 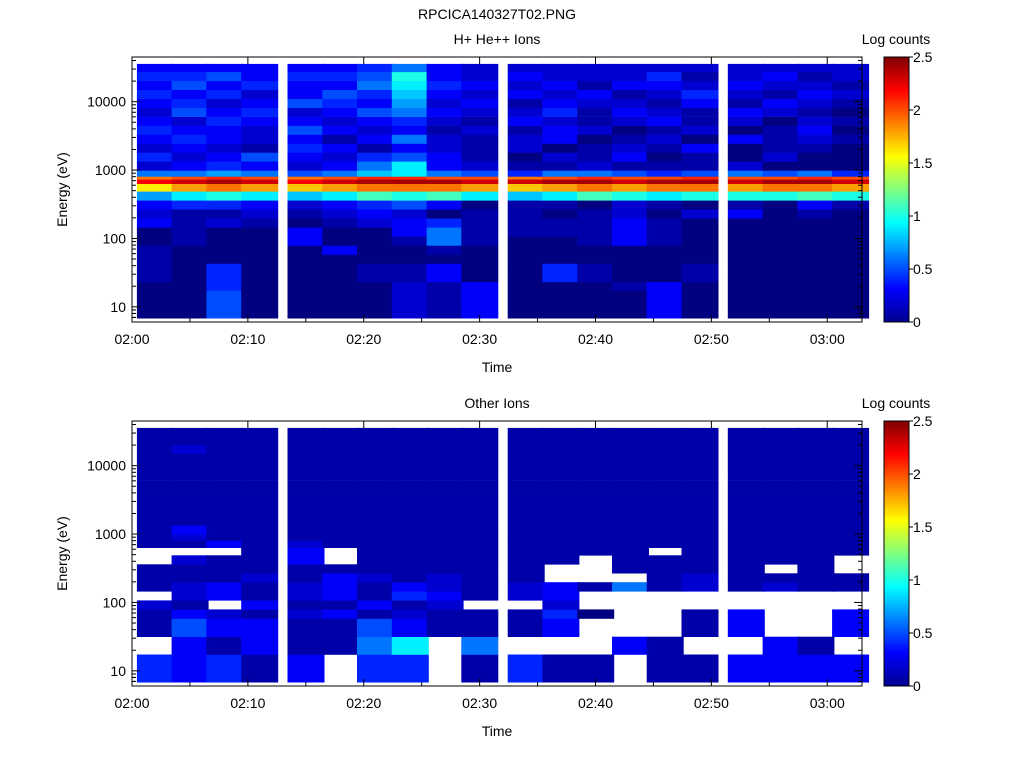 What do you see at coordinates (827, 703) in the screenshot?
I see `x-tick-label: 03:00` at bounding box center [827, 703].